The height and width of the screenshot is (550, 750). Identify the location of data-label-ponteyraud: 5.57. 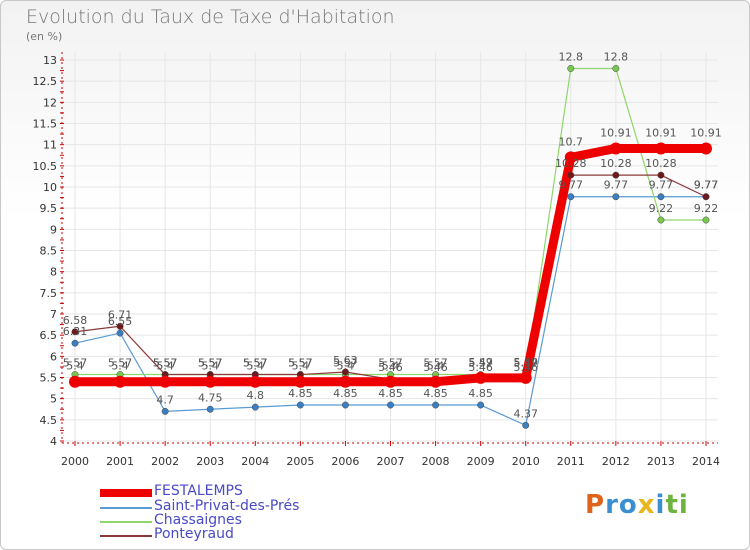
(165, 363).